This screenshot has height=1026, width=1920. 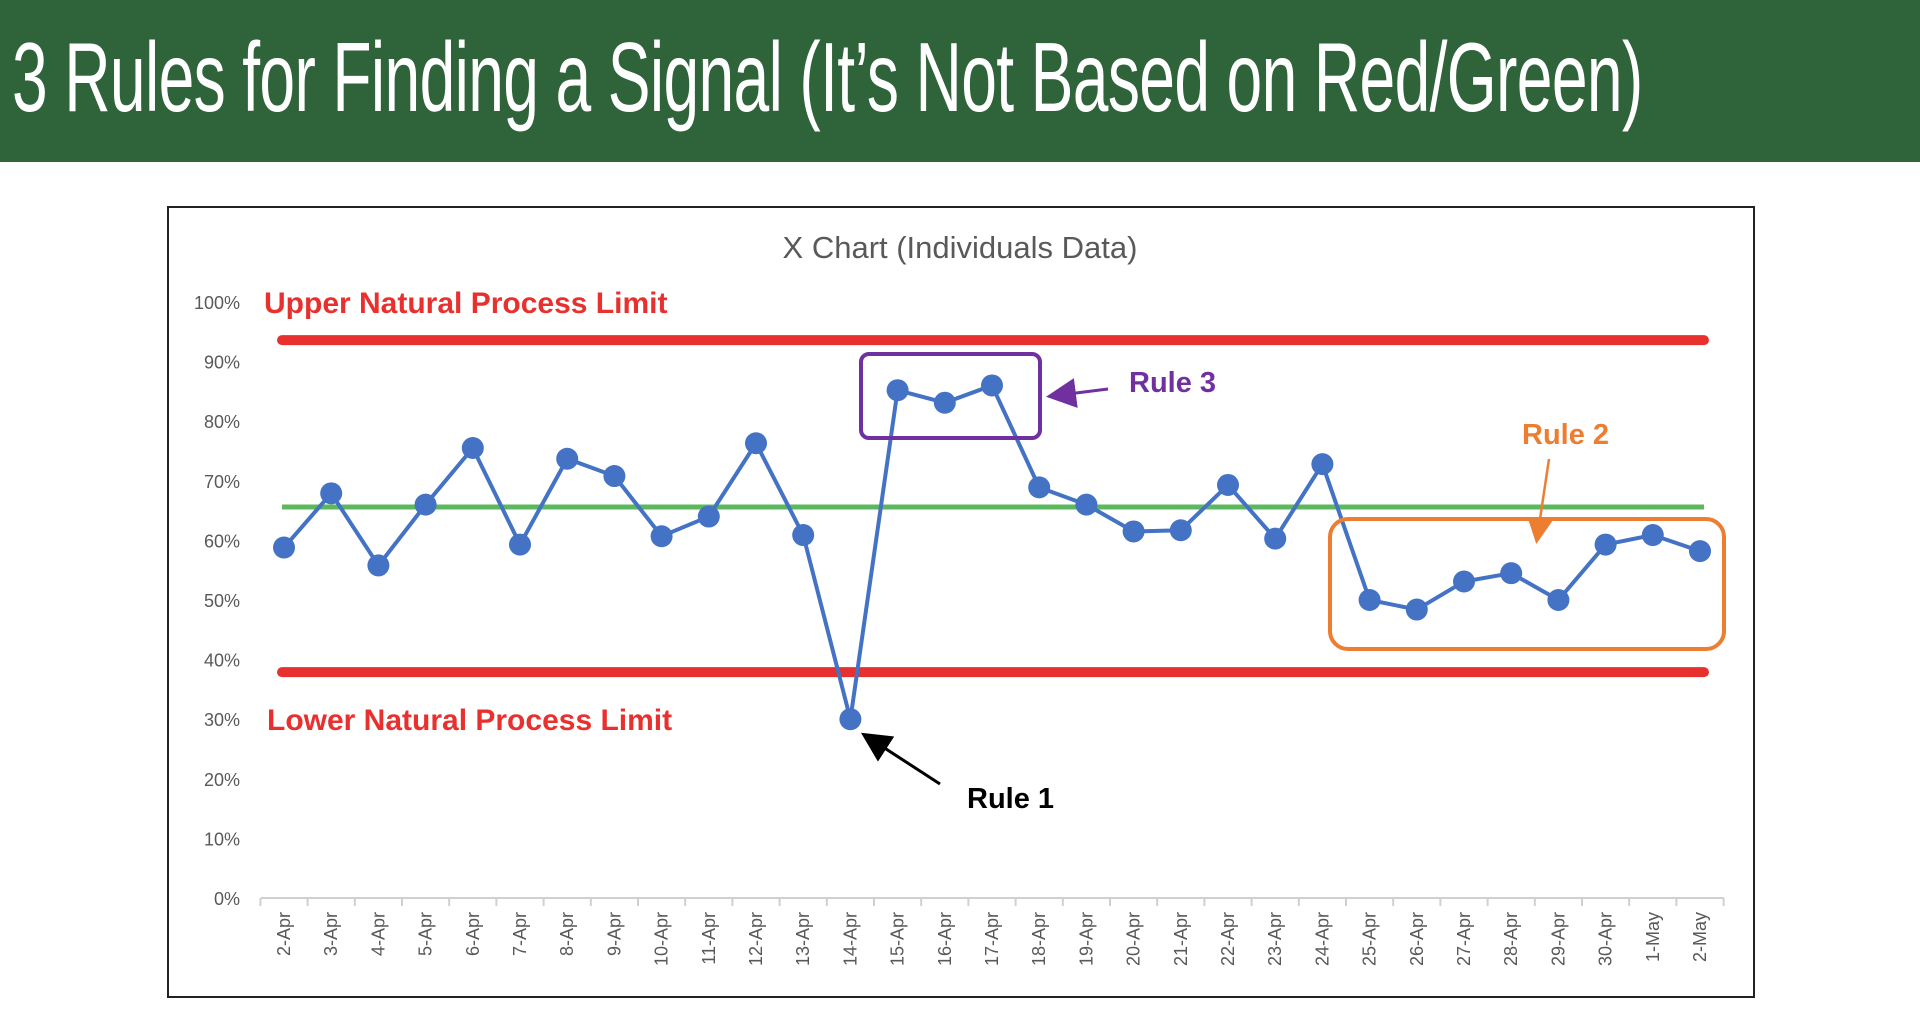 What do you see at coordinates (520, 934) in the screenshot?
I see `x-tick-label: 7-Apr` at bounding box center [520, 934].